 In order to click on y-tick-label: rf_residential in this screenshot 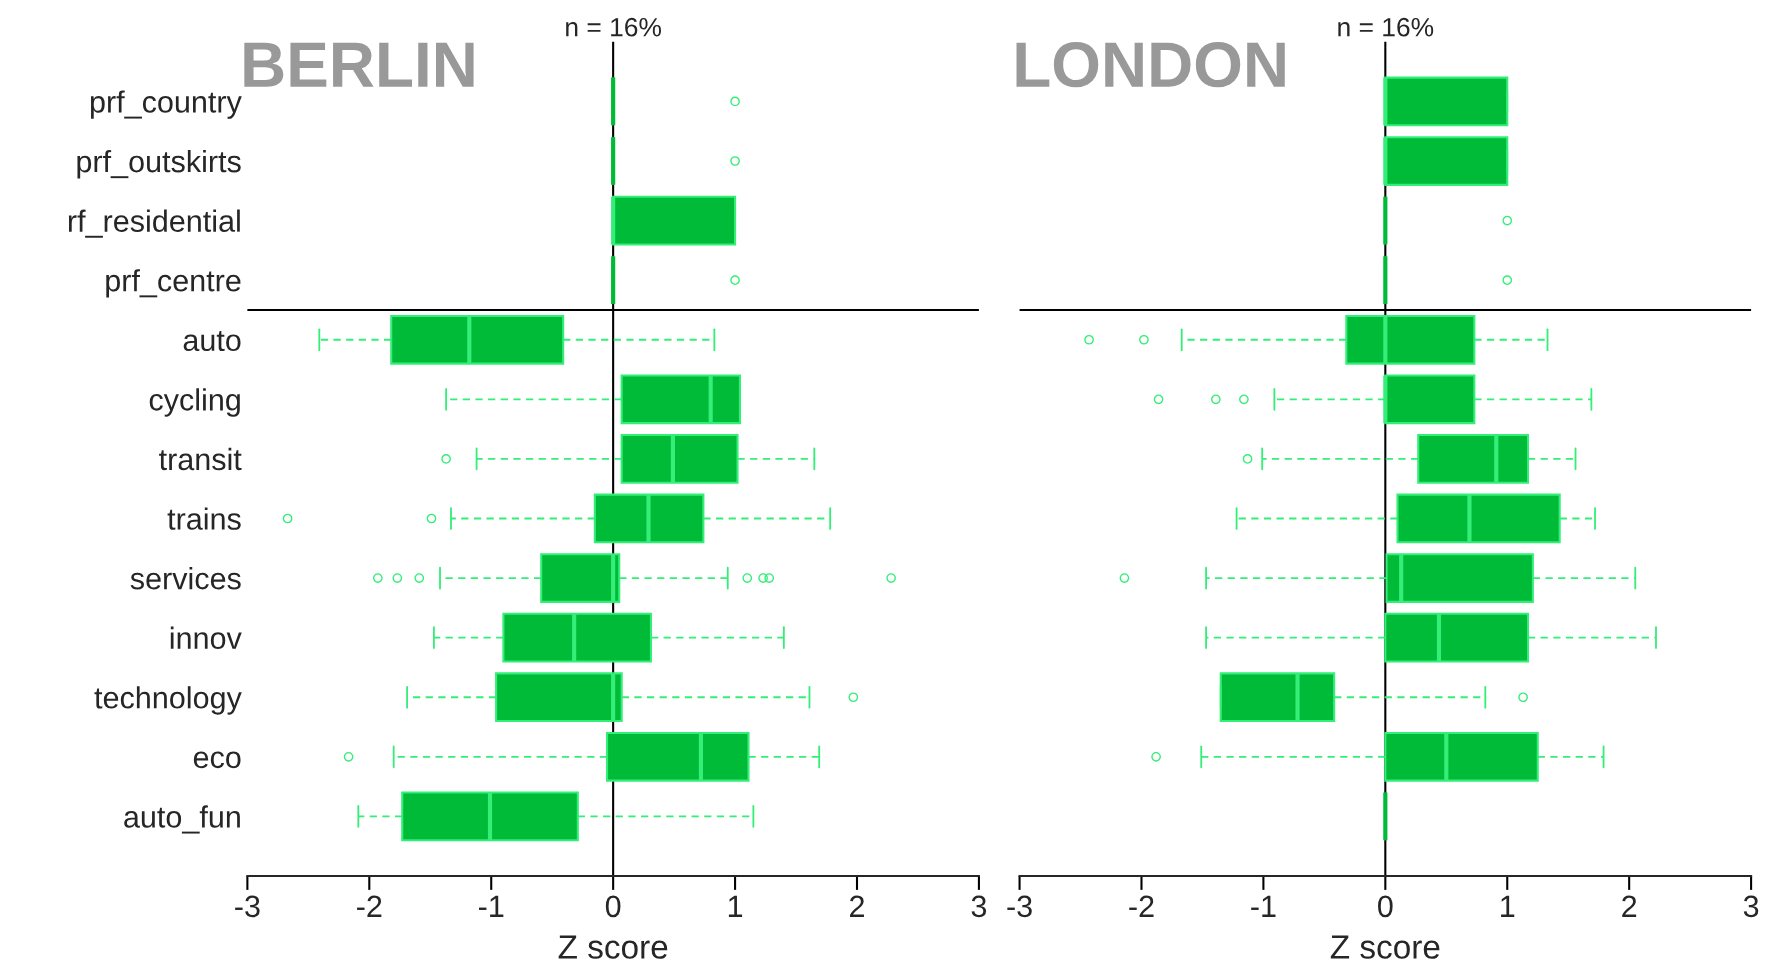, I will do `click(154, 223)`.